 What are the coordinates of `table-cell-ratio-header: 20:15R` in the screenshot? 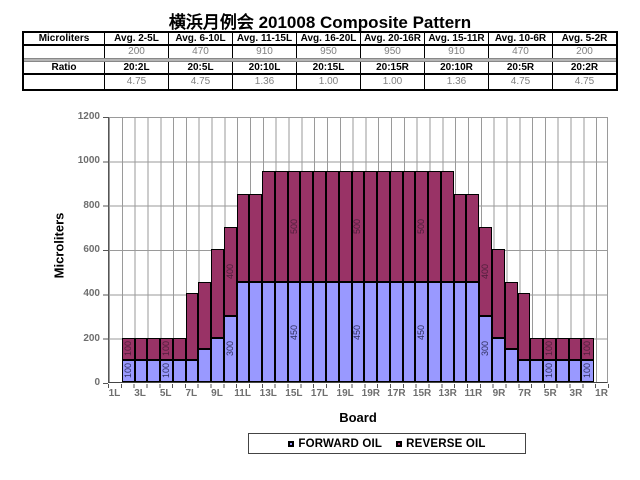 It's located at (392, 68).